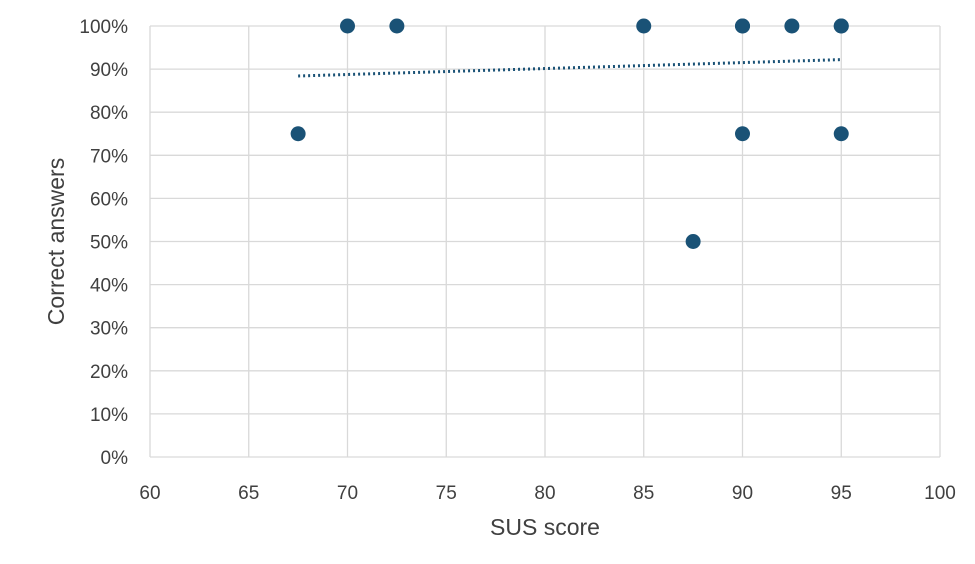 The width and height of the screenshot is (975, 564). Describe the element at coordinates (940, 493) in the screenshot. I see `x-tick-label: 100` at that location.